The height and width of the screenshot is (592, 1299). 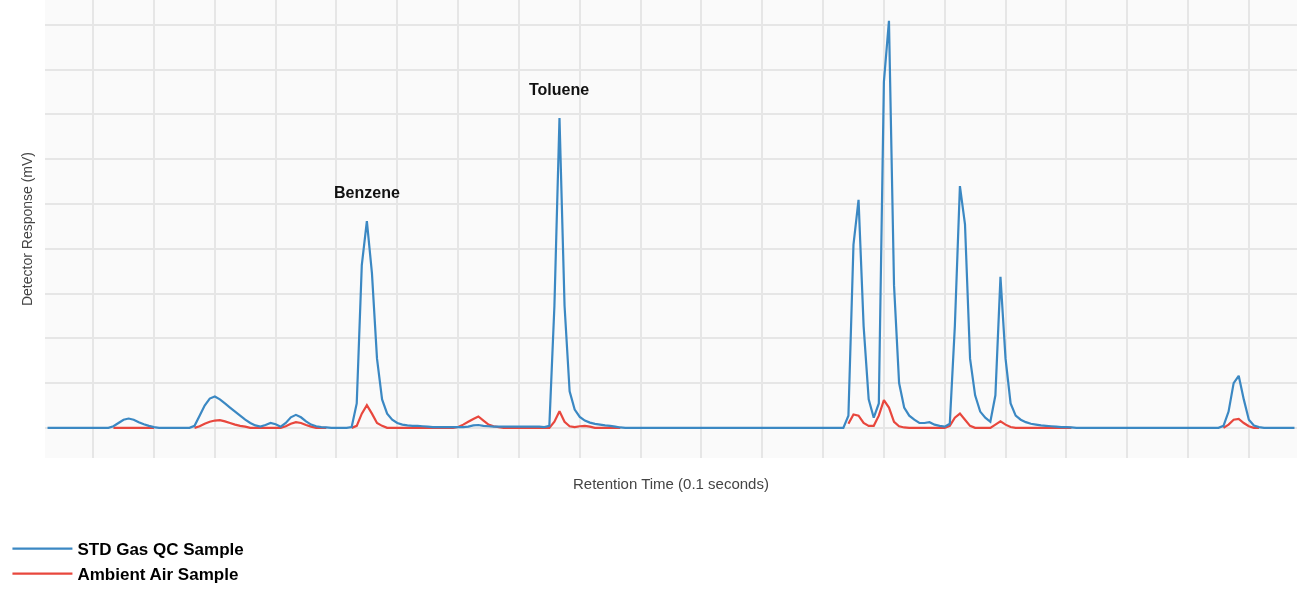 I want to click on legend-label: Ambient Air Sample, so click(x=158, y=575).